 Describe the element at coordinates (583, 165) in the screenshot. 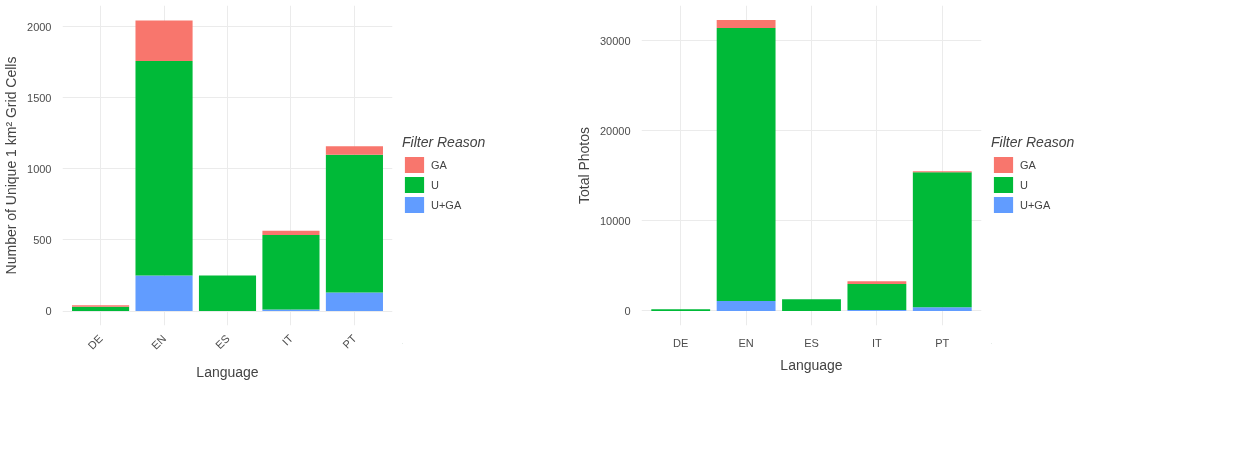

I see `y-axis-title: Total Photos` at that location.